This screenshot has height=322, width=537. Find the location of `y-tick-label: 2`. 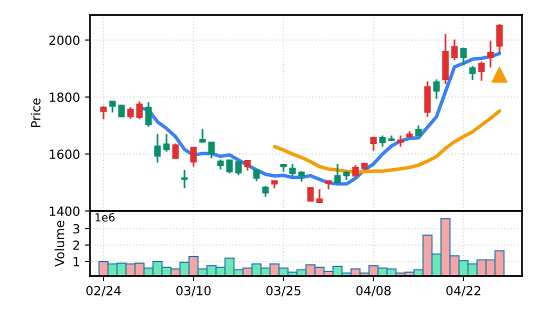

y-tick-label: 2 is located at coordinates (76, 245).